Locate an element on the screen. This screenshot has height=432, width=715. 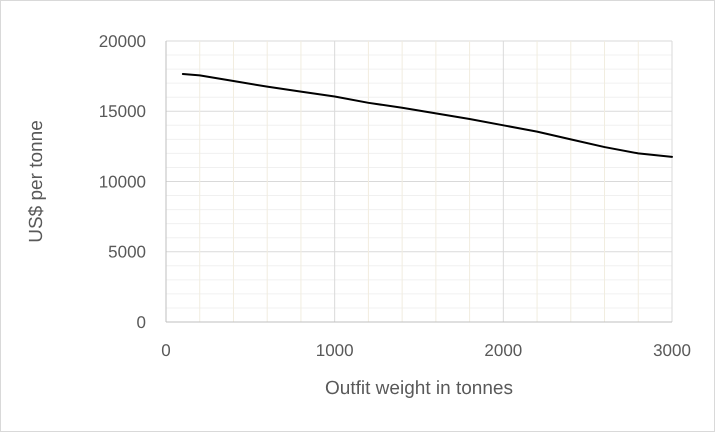
x-axis-title: Outfit weight in tonnes is located at coordinates (419, 388).